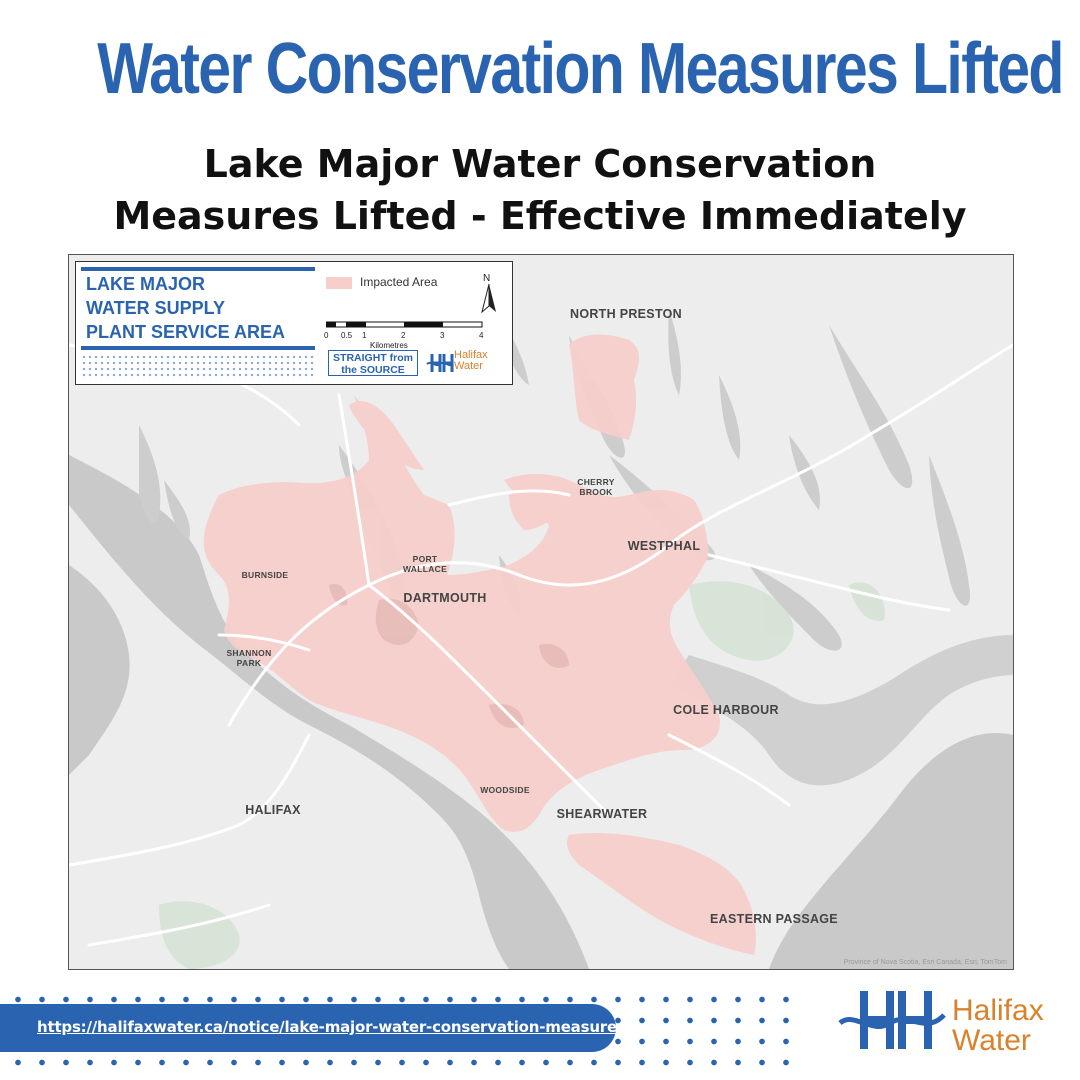  What do you see at coordinates (389, 345) in the screenshot?
I see `scale-unit: Kilometres` at bounding box center [389, 345].